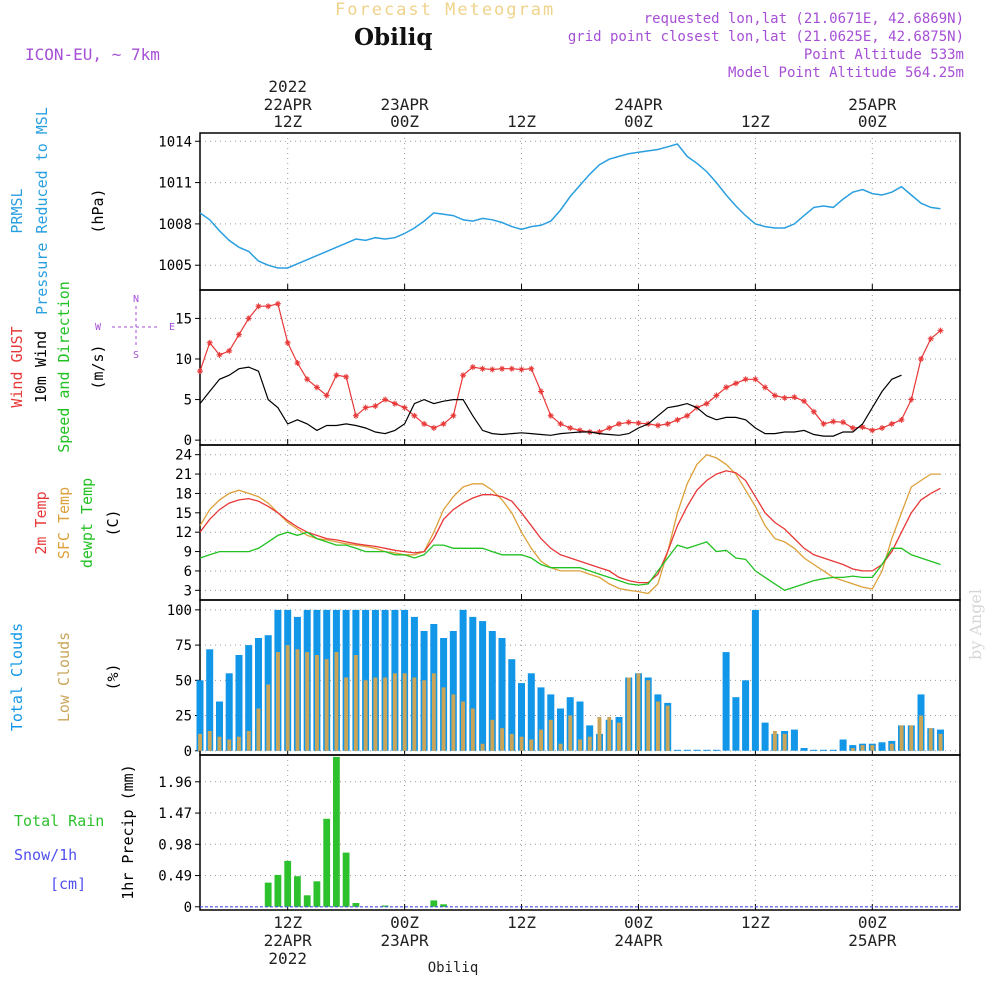 The width and height of the screenshot is (1000, 1000). Describe the element at coordinates (64, 523) in the screenshot. I see `label-sfc-temp: SFC Temp` at that location.